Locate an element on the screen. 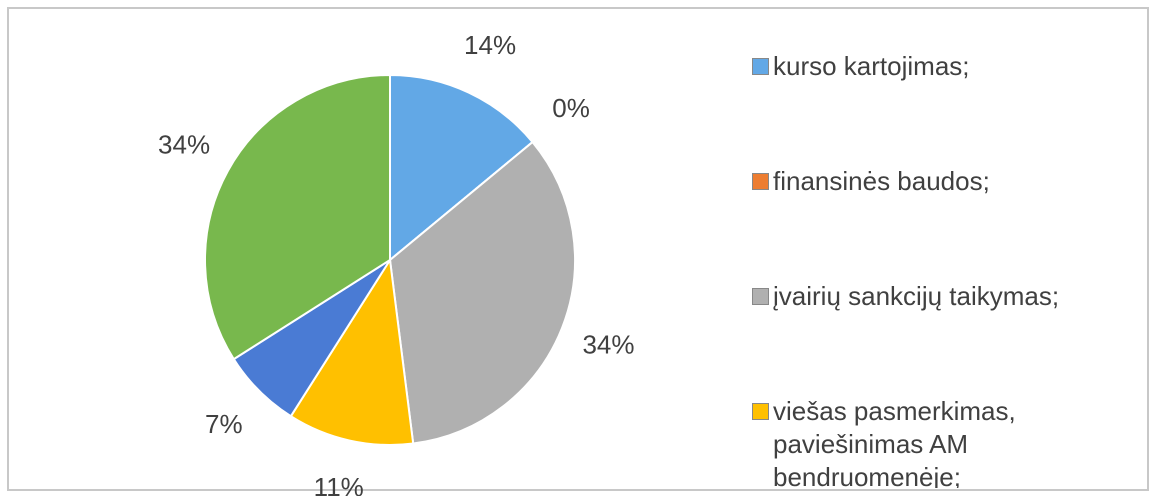 This screenshot has width=1157, height=496. data-label: 11% is located at coordinates (339, 484).